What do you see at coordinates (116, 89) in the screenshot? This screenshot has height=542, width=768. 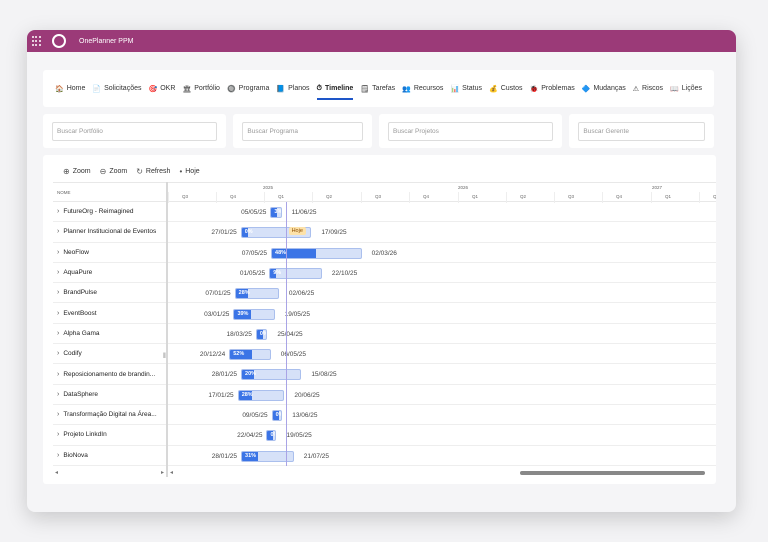 I see `nav-item-solicitações: 📄 Solicitações` at bounding box center [116, 89].